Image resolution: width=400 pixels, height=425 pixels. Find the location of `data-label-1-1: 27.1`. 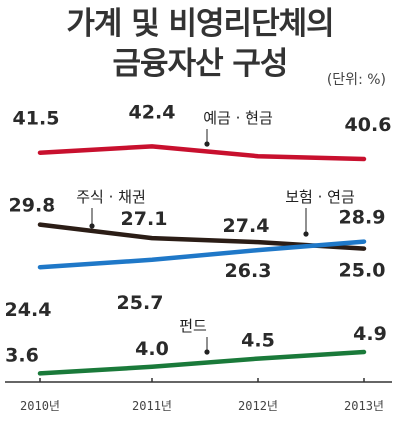

data-label-1-1: 27.1 is located at coordinates (144, 219).